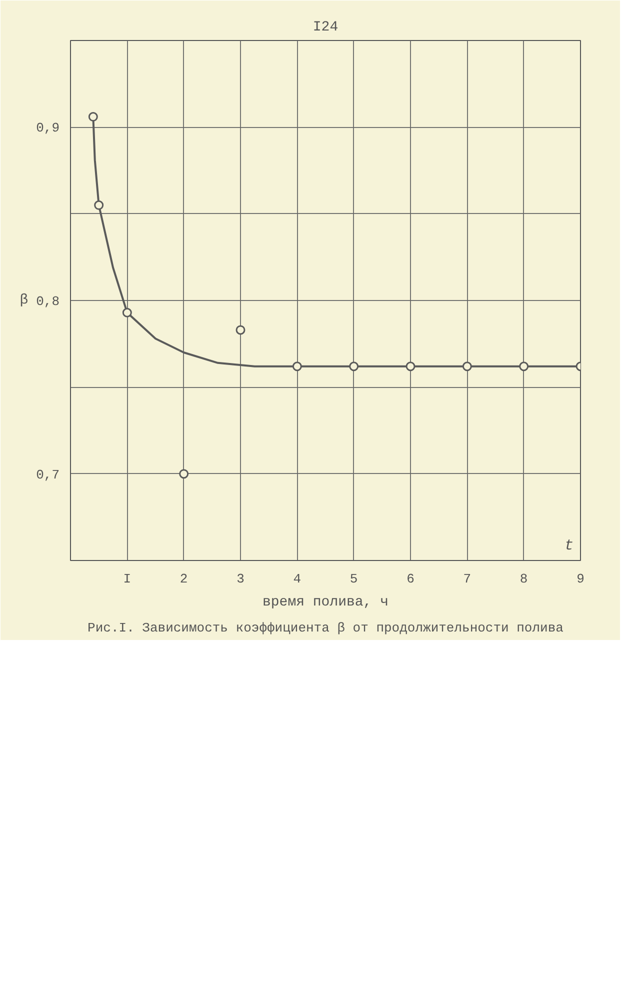 Image resolution: width=631 pixels, height=1000 pixels. Describe the element at coordinates (569, 546) in the screenshot. I see `annotation: t` at that location.